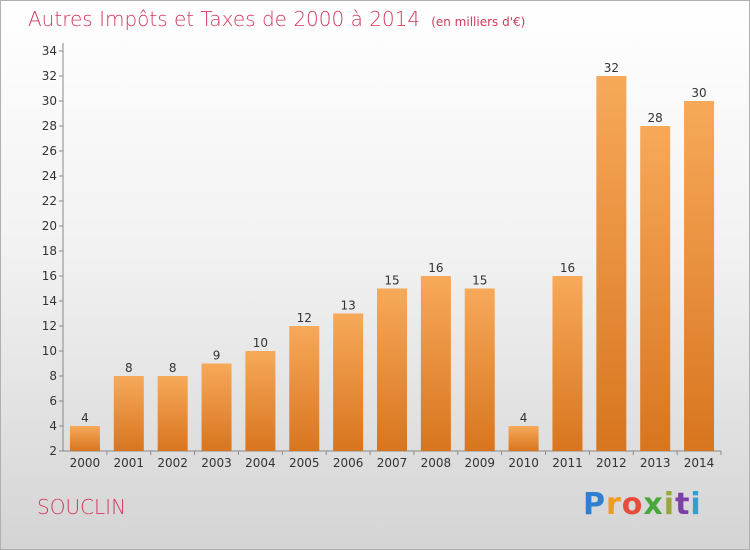 This screenshot has width=750, height=550. I want to click on y-tick-label: 24, so click(49, 176).